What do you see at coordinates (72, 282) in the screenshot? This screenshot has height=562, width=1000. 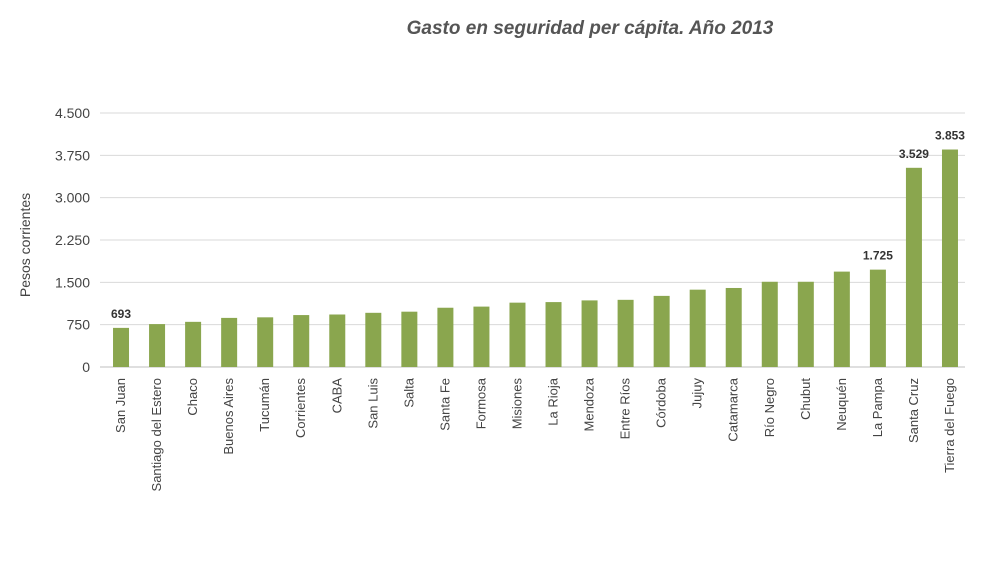 I see `y-tick-label: 1.500` at bounding box center [72, 282].